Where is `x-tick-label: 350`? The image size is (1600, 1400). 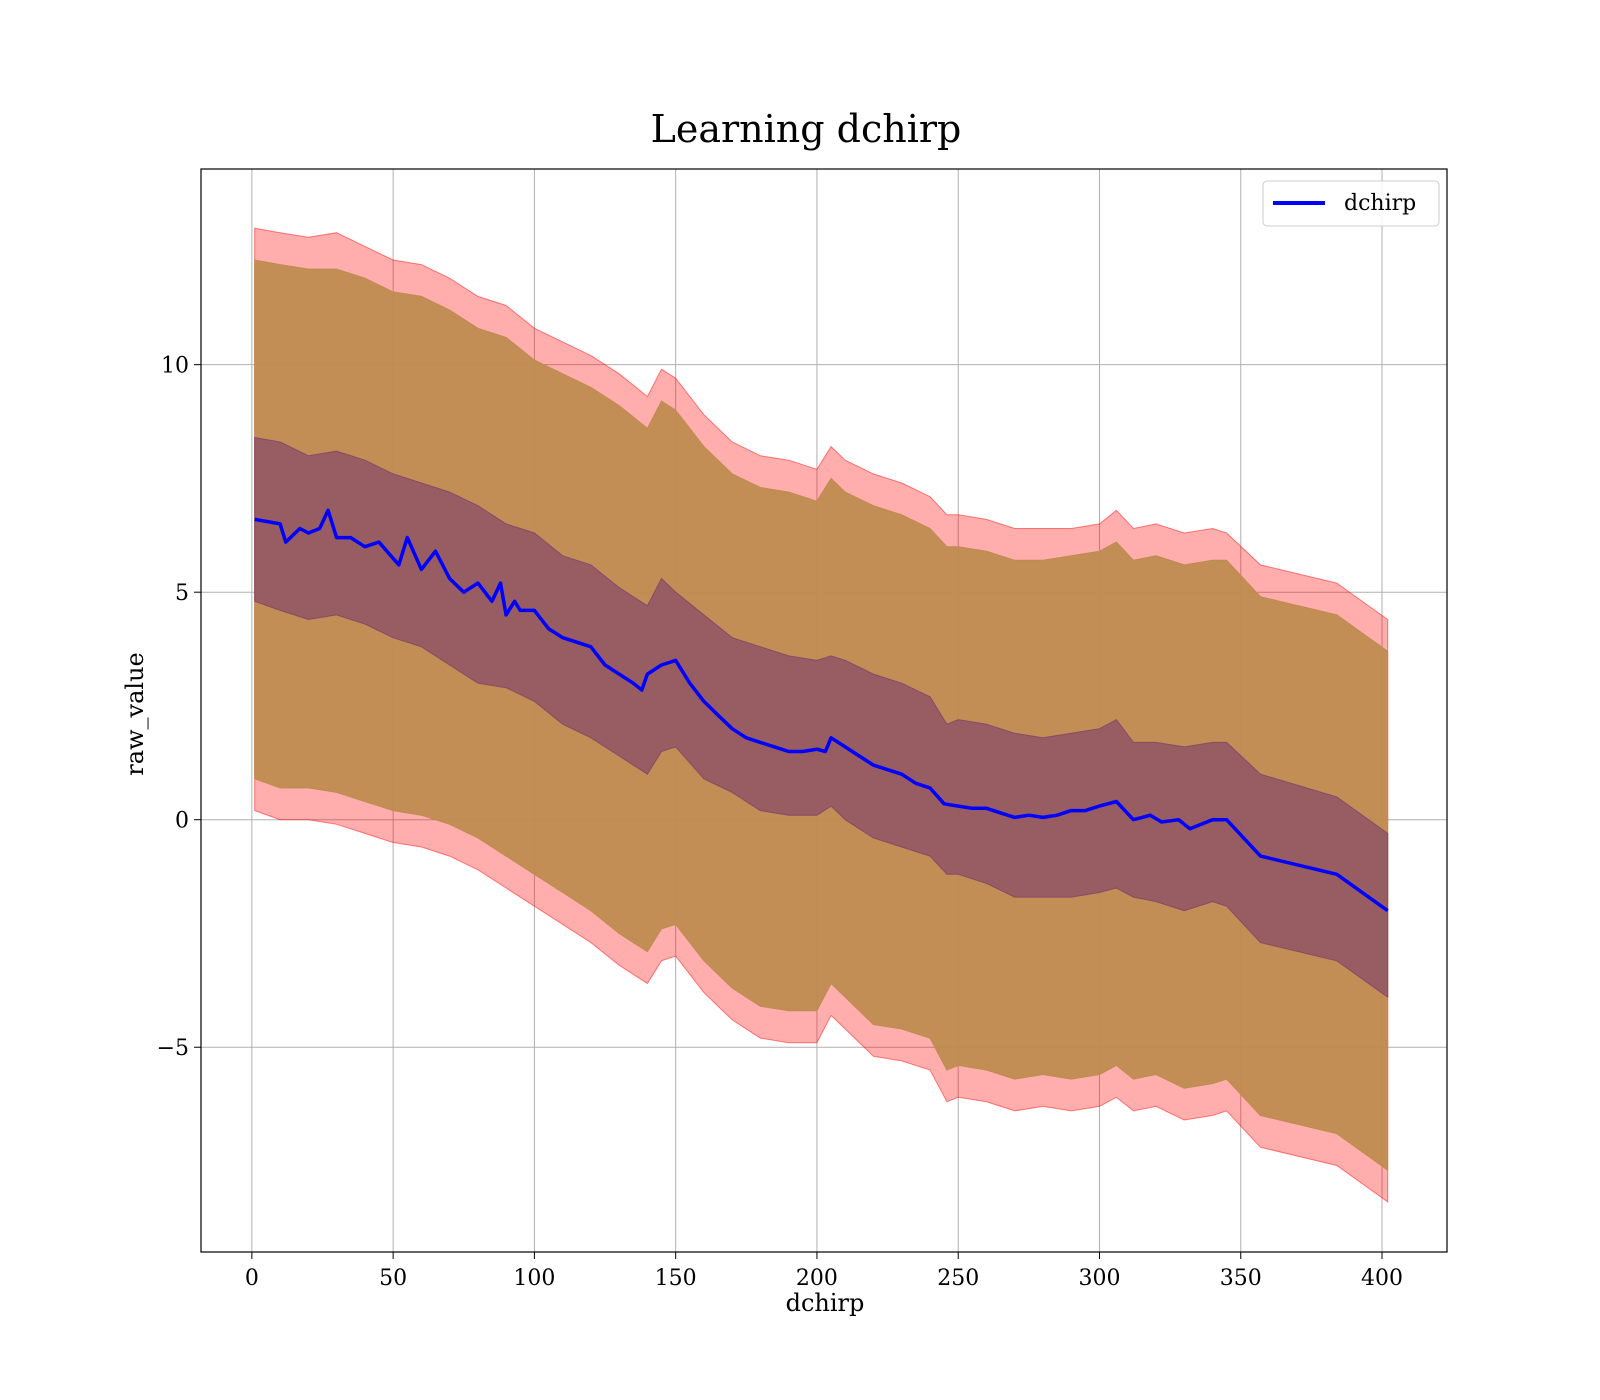
x-tick-label: 350 is located at coordinates (1241, 1278).